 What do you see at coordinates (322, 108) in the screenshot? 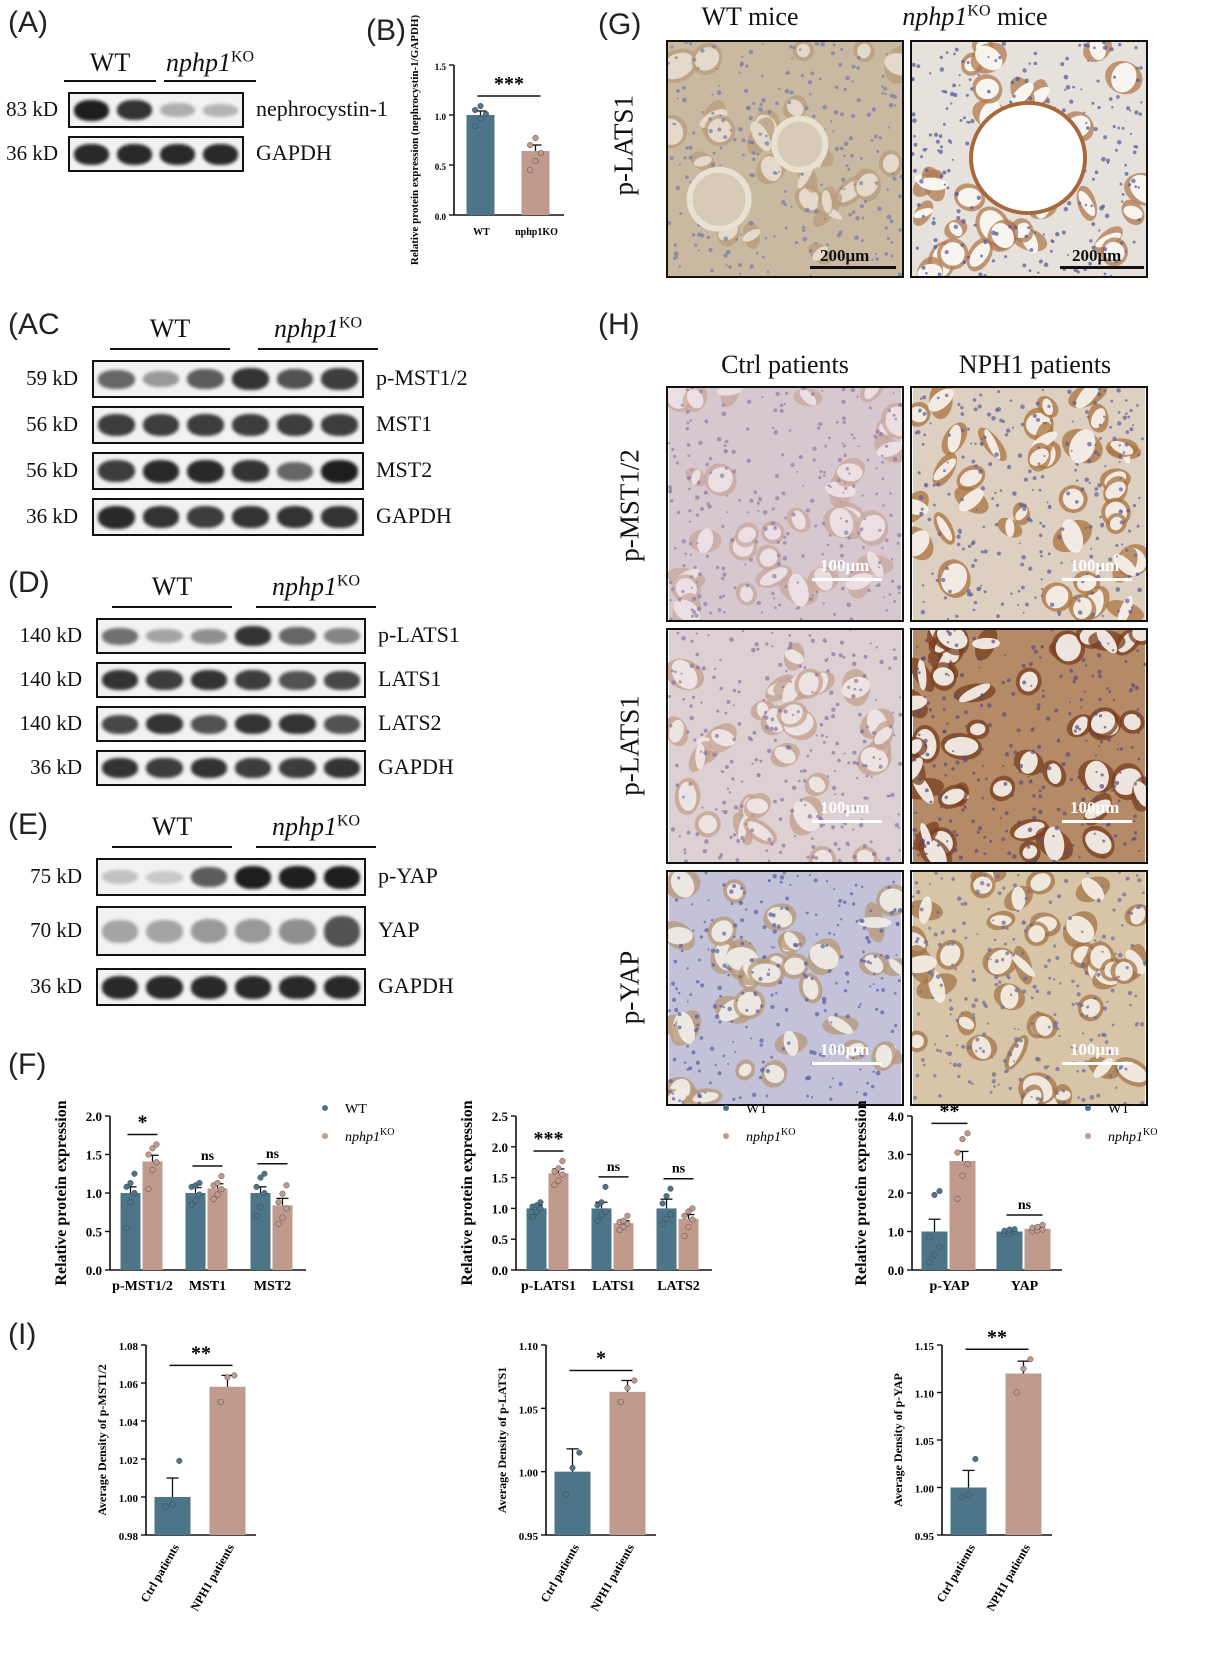
I see `a-protein-label: nephrocystin-1` at bounding box center [322, 108].